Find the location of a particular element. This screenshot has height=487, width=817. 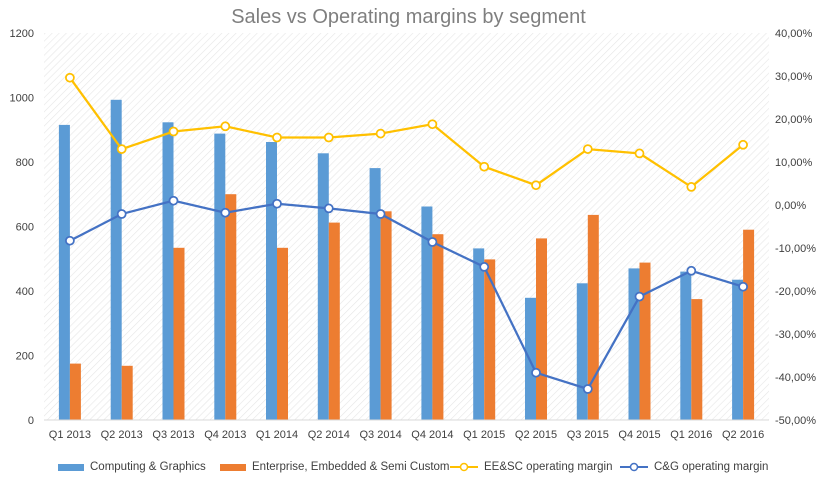

x-tick-label: Q2 2015 is located at coordinates (536, 435).